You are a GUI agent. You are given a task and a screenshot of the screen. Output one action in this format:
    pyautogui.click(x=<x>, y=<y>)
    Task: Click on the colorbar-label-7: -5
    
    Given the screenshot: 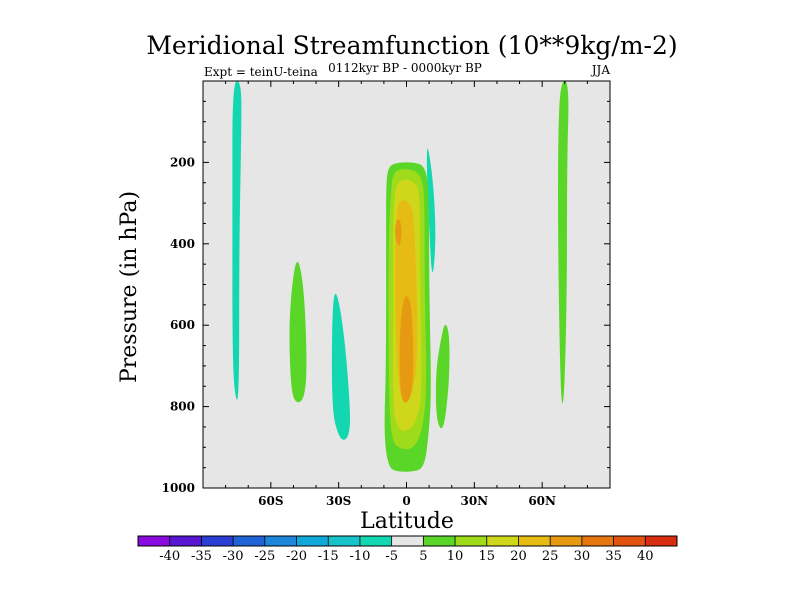 What is the action you would take?
    pyautogui.click(x=391, y=556)
    